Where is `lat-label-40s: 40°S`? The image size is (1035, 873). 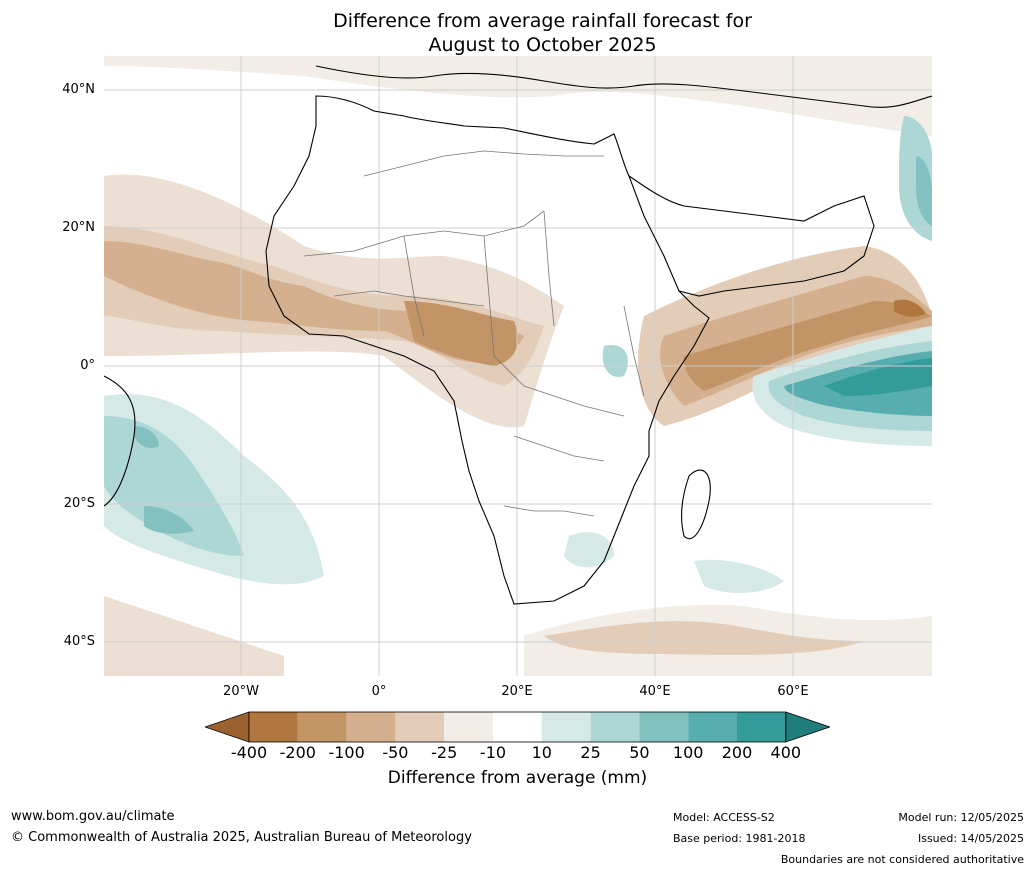 lat-label-40s: 40°S is located at coordinates (79, 641).